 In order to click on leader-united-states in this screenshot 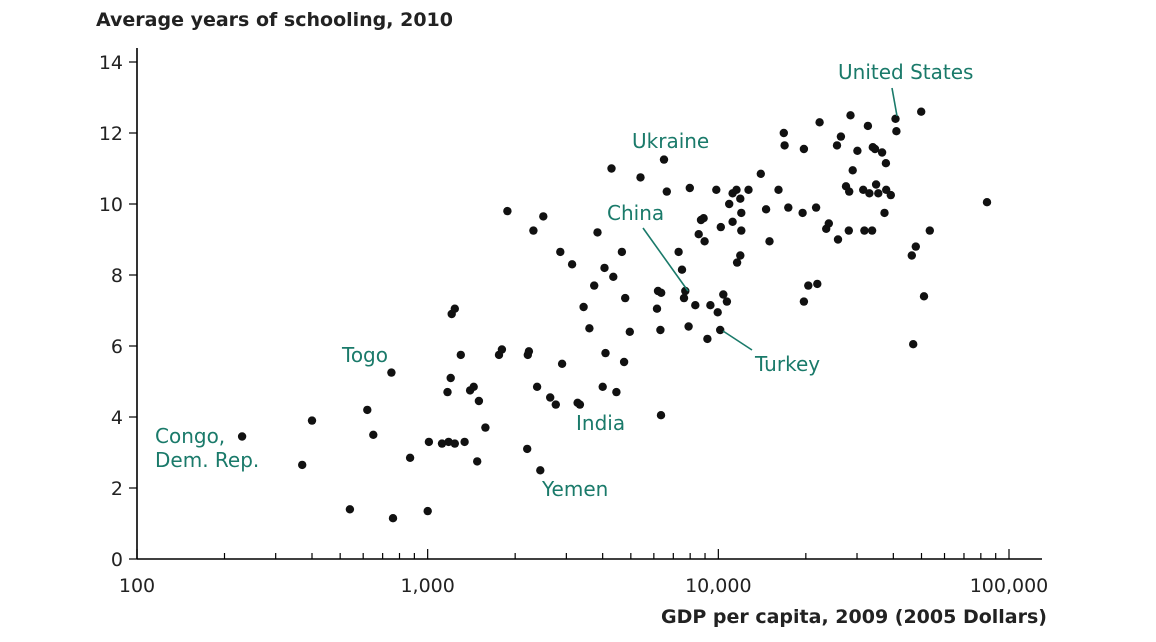, I will do `click(894, 102)`.